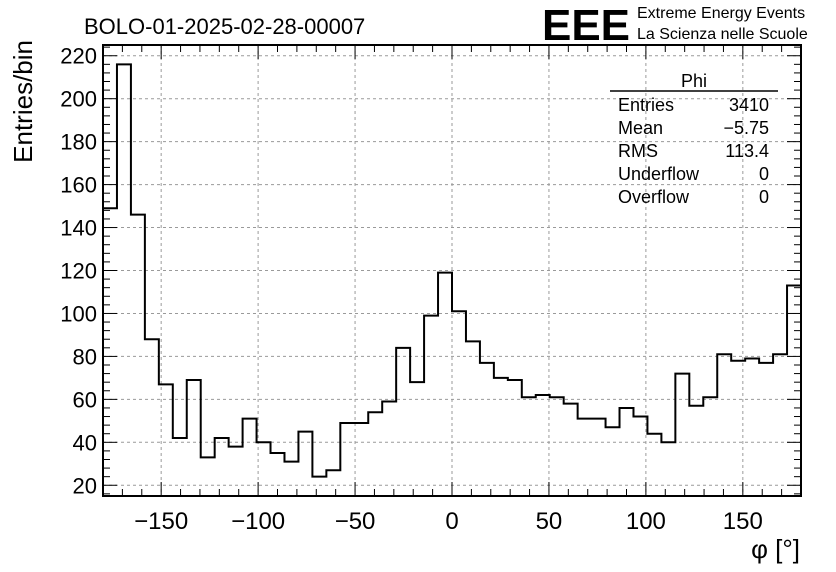  I want to click on logo-subtitle-line1: Extreme Energy Events, so click(721, 13).